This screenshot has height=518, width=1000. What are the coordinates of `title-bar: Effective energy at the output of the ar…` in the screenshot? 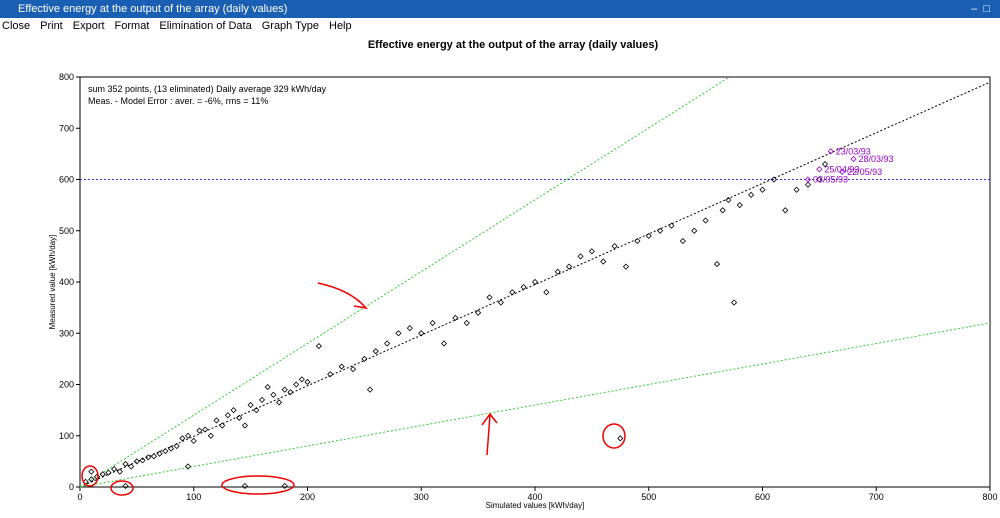 It's located at (500, 9).